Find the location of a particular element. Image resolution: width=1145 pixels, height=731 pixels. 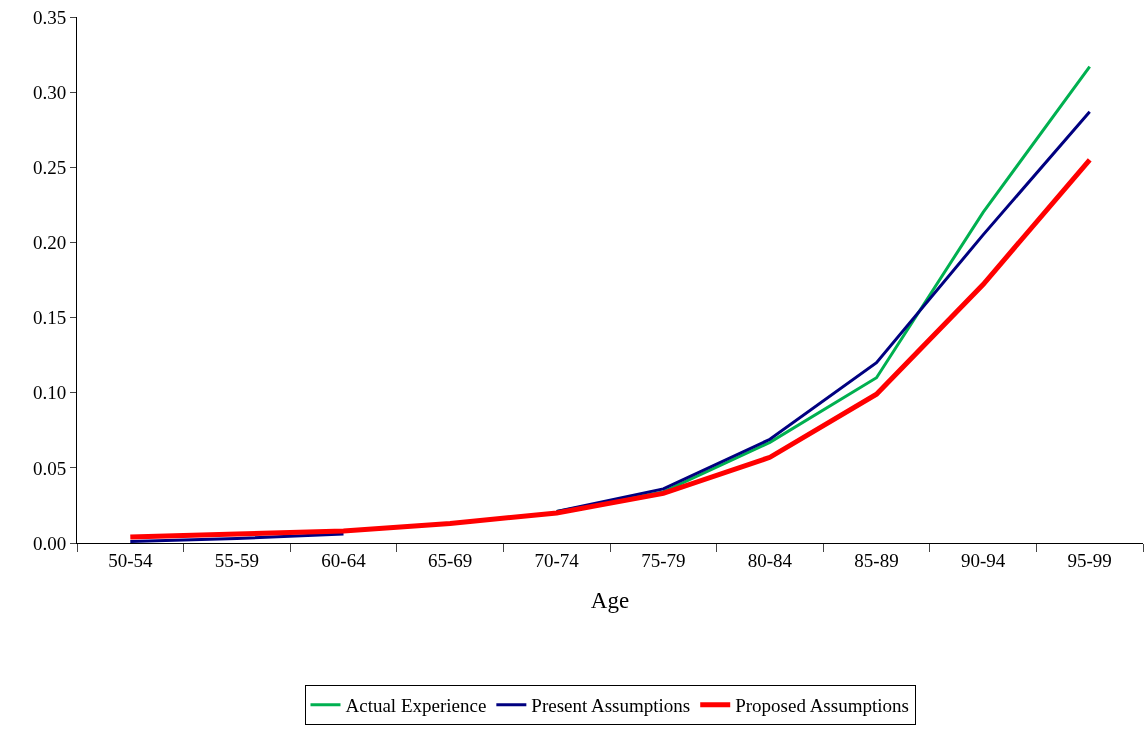

x-tick-label: 75-79 is located at coordinates (663, 560).